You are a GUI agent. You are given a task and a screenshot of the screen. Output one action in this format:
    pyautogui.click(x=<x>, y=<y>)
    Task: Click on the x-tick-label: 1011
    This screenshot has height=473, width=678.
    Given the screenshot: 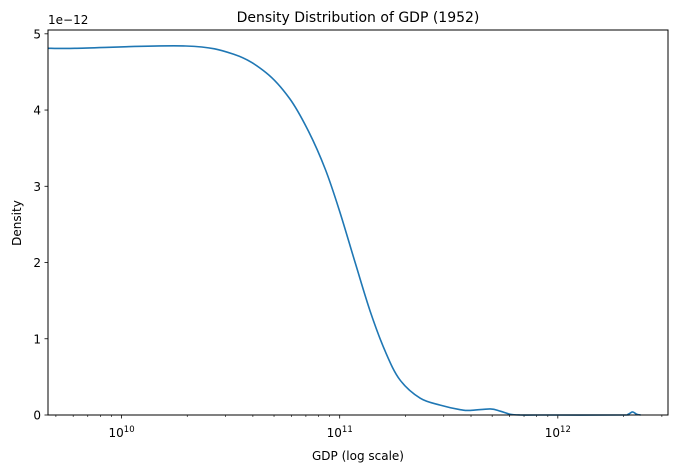 What is the action you would take?
    pyautogui.click(x=340, y=432)
    